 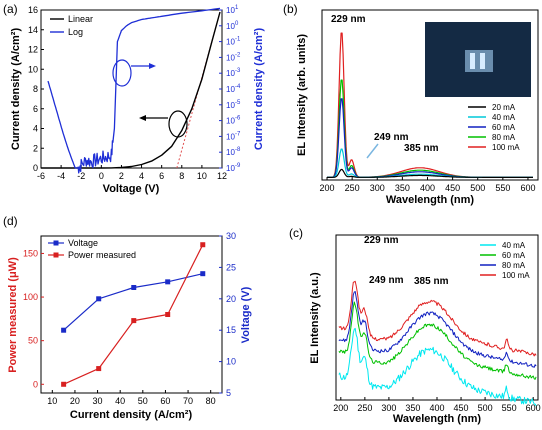 I want to click on y-tick-label: 12, so click(x=33, y=50).